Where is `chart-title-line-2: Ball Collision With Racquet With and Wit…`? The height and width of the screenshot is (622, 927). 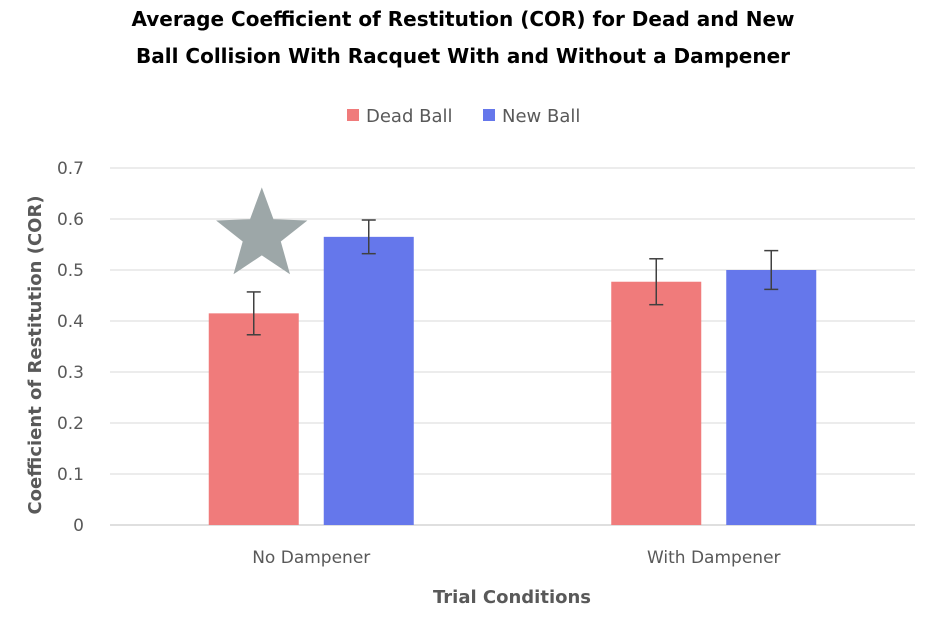 chart-title-line-2: Ball Collision With Racquet With and Wit… is located at coordinates (463, 56).